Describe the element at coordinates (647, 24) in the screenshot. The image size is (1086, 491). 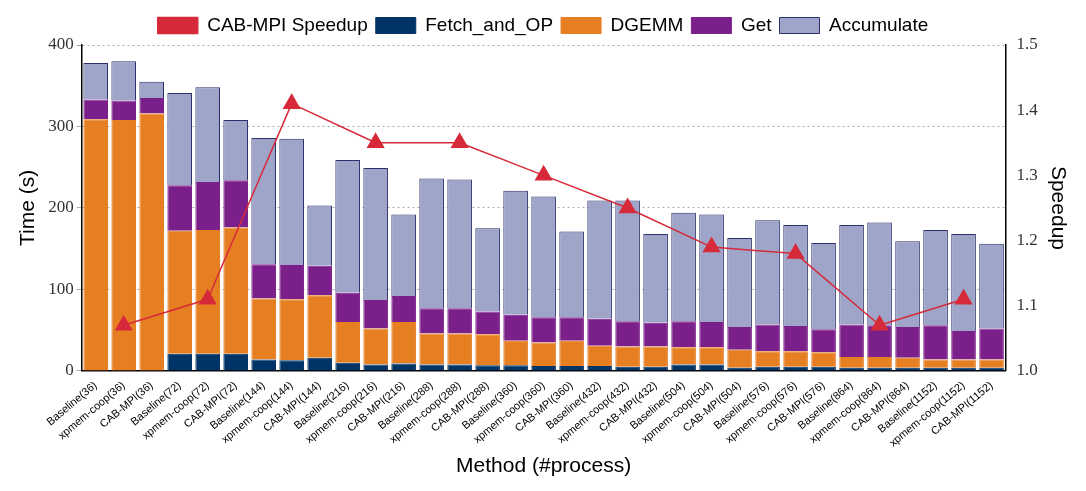
I see `legend-label: DGEMM` at that location.